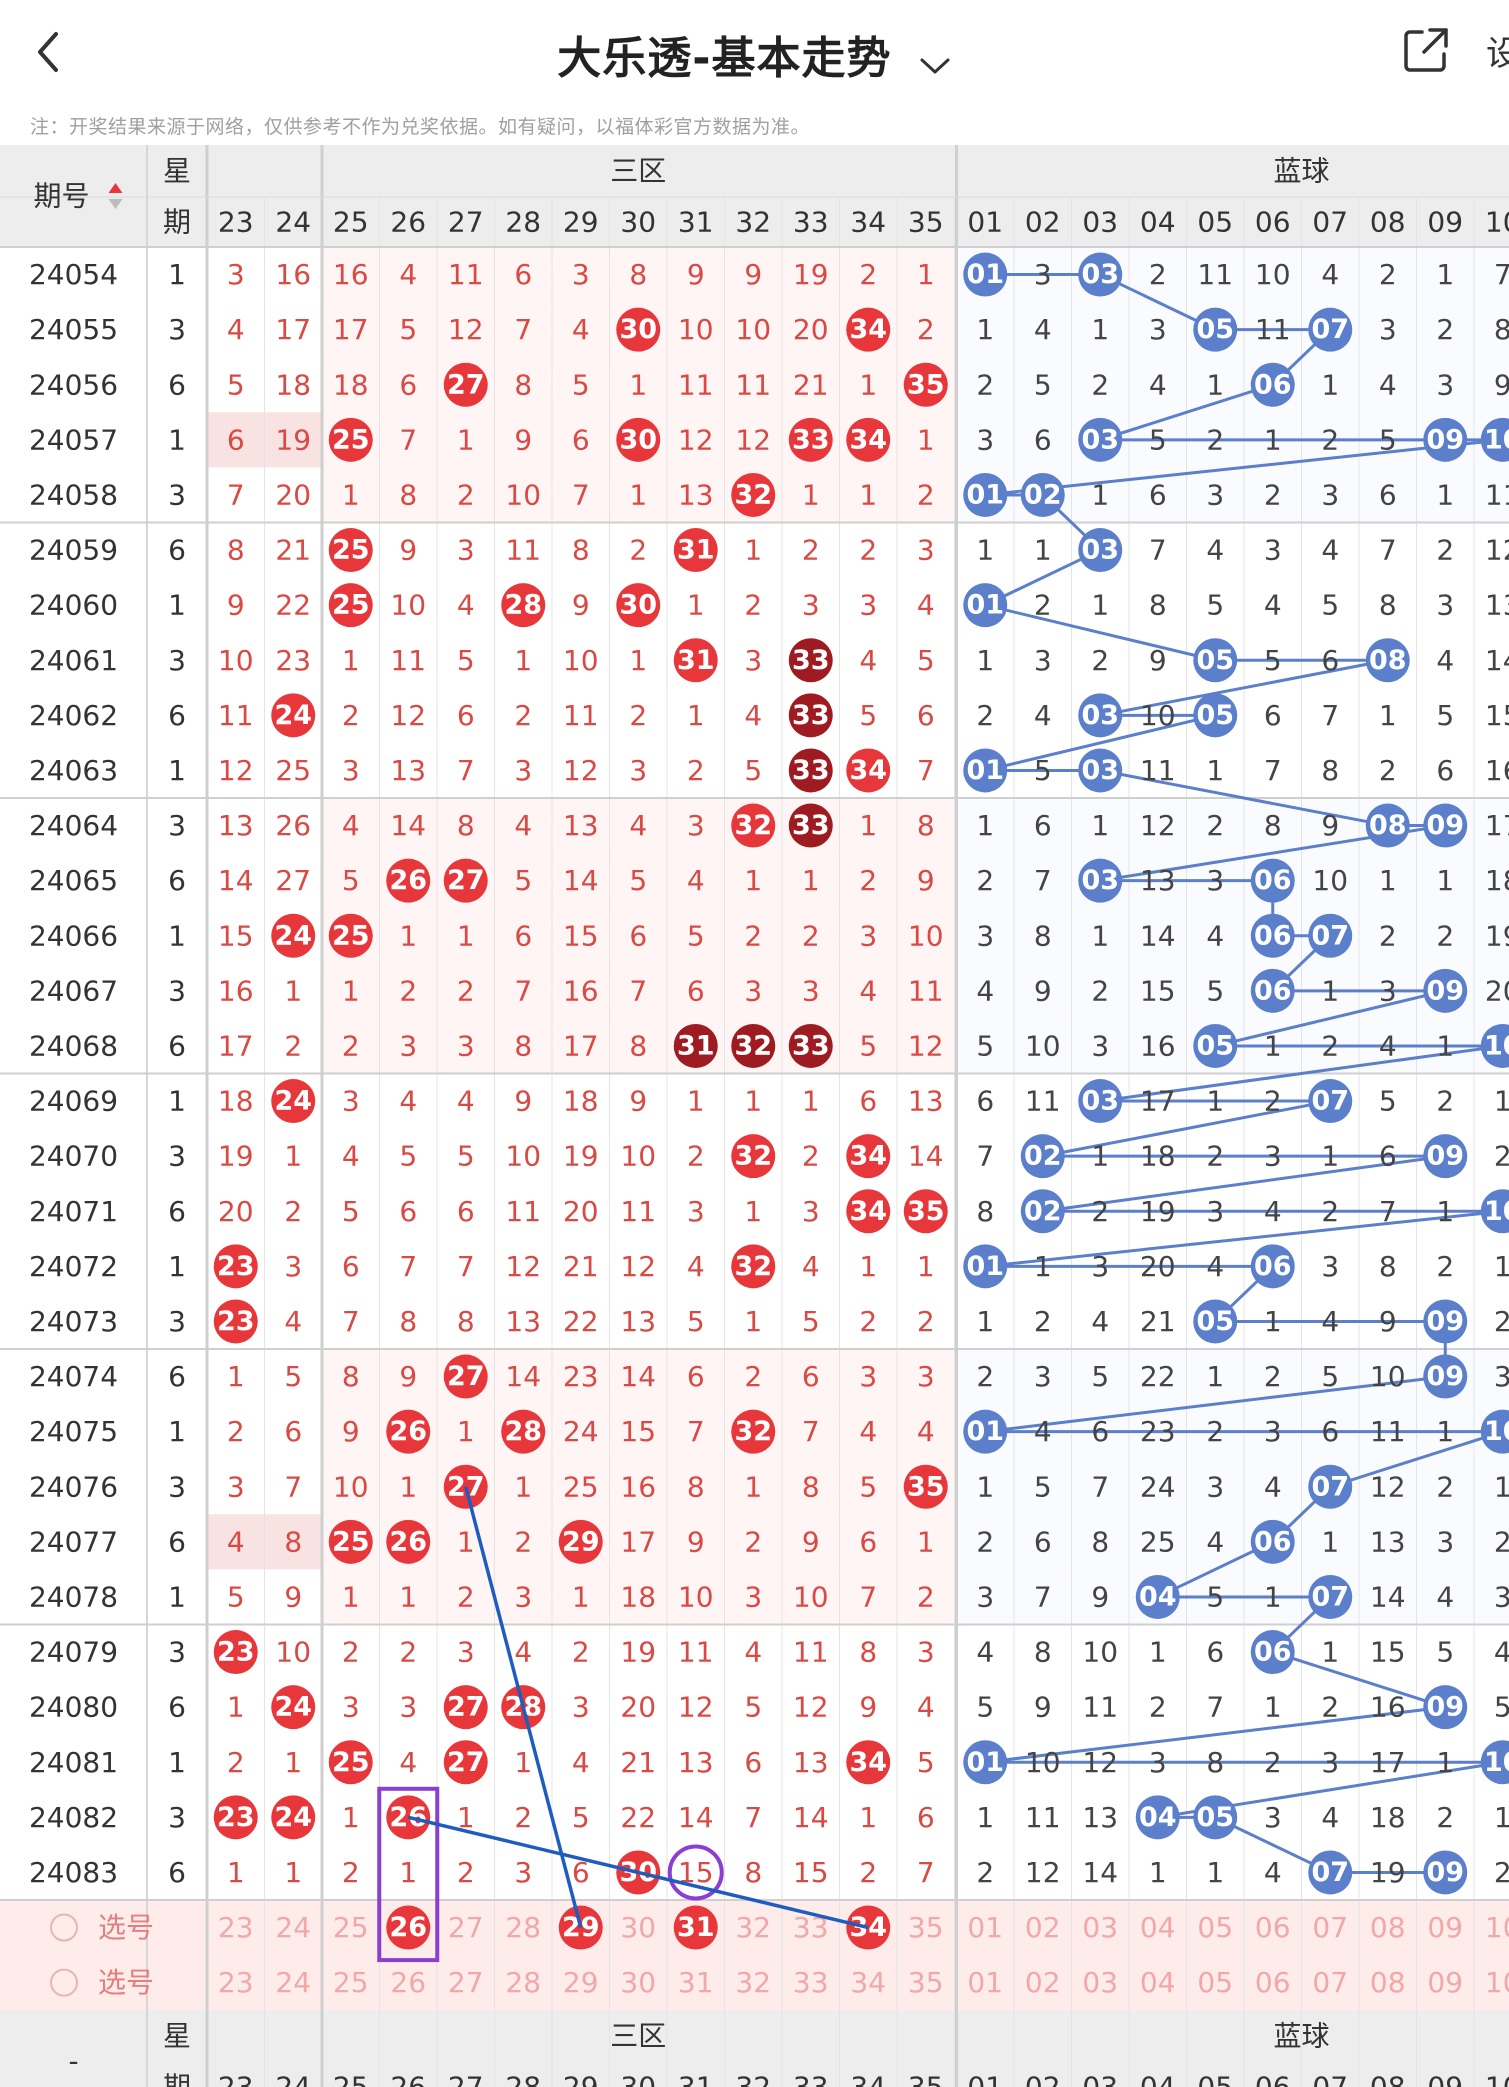 The height and width of the screenshot is (2087, 1509). Describe the element at coordinates (293, 329) in the screenshot. I see `miss-count: 17` at that location.